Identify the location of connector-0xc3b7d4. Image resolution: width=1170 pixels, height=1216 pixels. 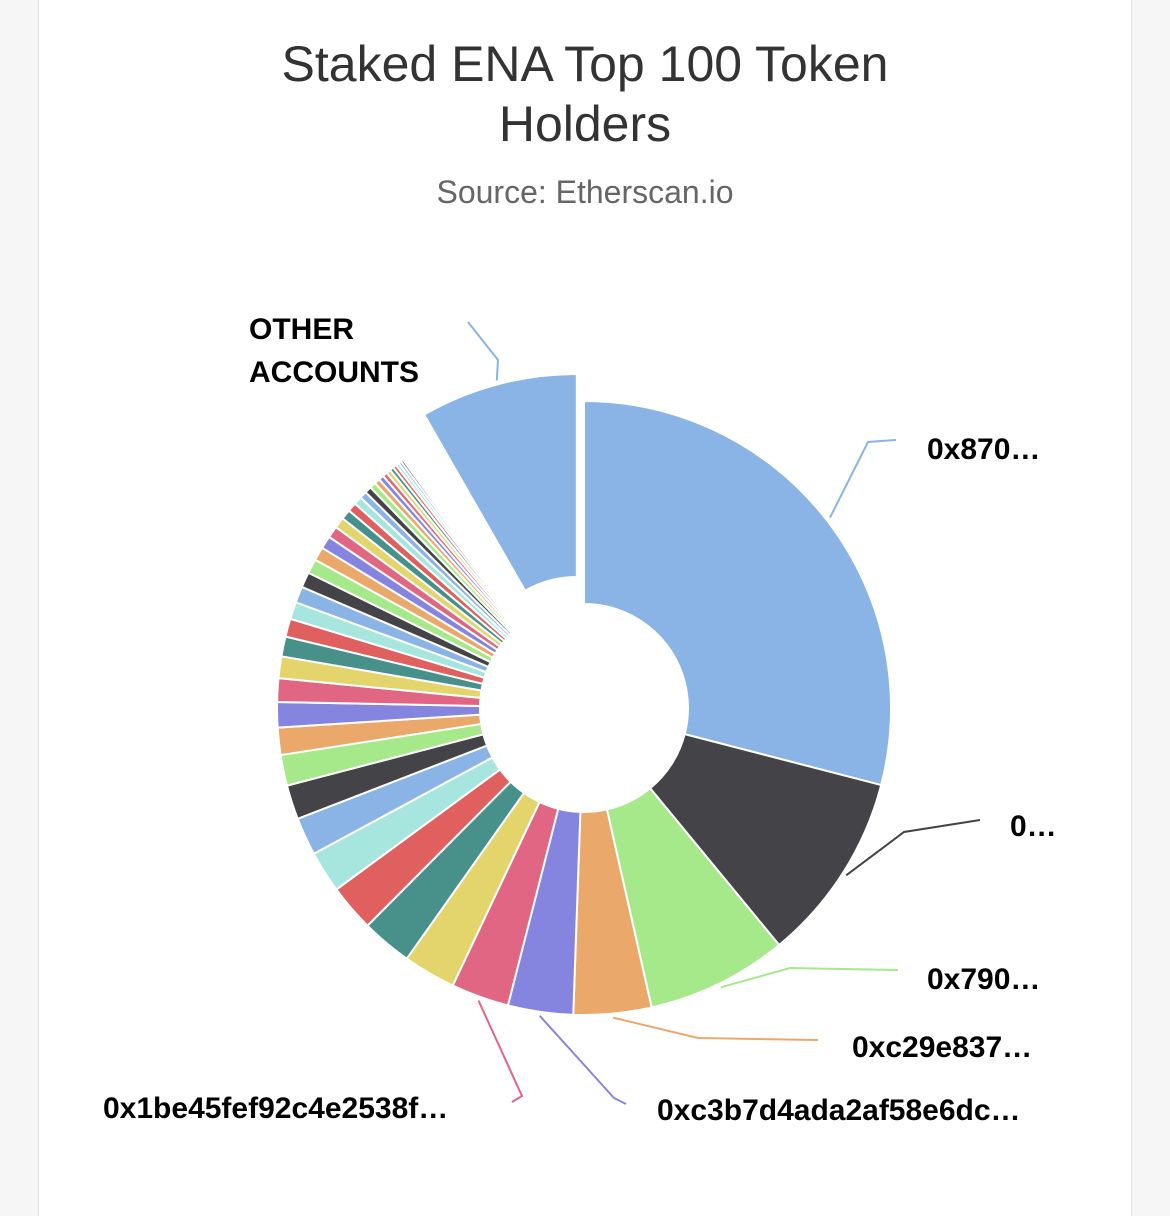
(583, 1060).